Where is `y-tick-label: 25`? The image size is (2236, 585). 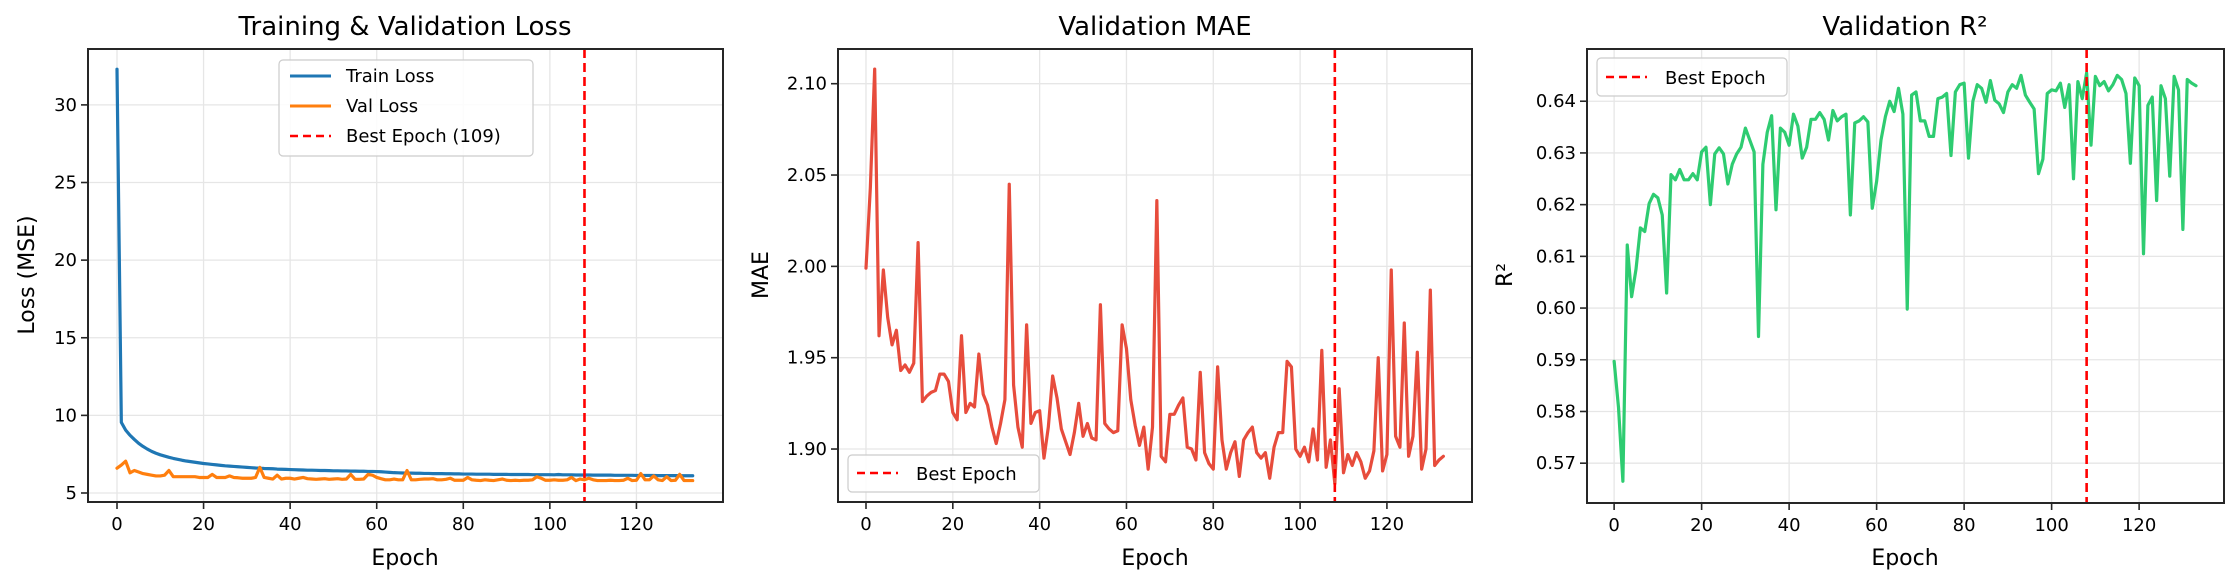 y-tick-label: 25 is located at coordinates (65, 183).